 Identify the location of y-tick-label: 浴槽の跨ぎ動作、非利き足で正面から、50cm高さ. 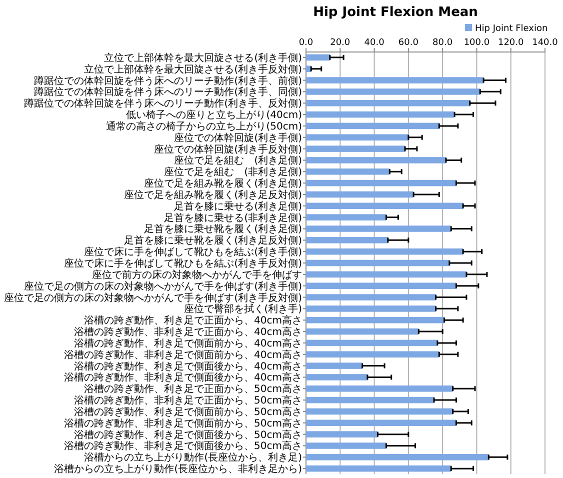
(188, 400).